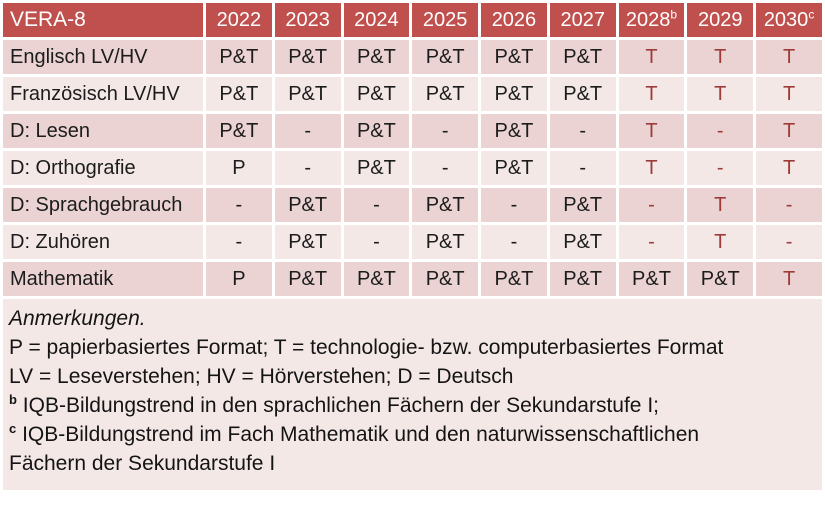 Image resolution: width=825 pixels, height=507 pixels. What do you see at coordinates (376, 20) in the screenshot?
I see `year-header-2024: 2024` at bounding box center [376, 20].